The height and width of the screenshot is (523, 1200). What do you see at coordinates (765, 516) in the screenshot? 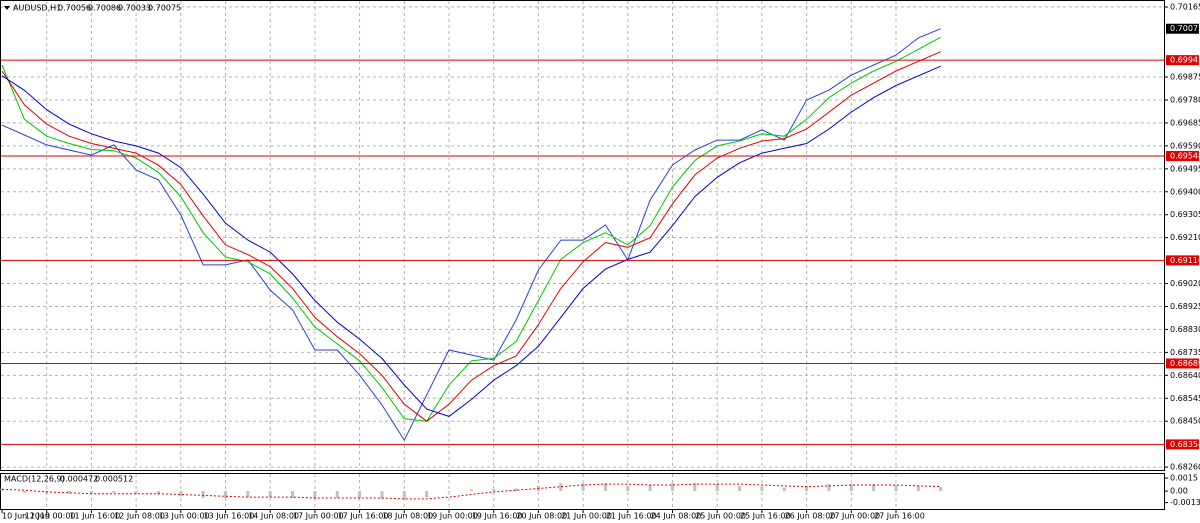
I see `x-tick-label: 25 Jun 16:00` at bounding box center [765, 516].